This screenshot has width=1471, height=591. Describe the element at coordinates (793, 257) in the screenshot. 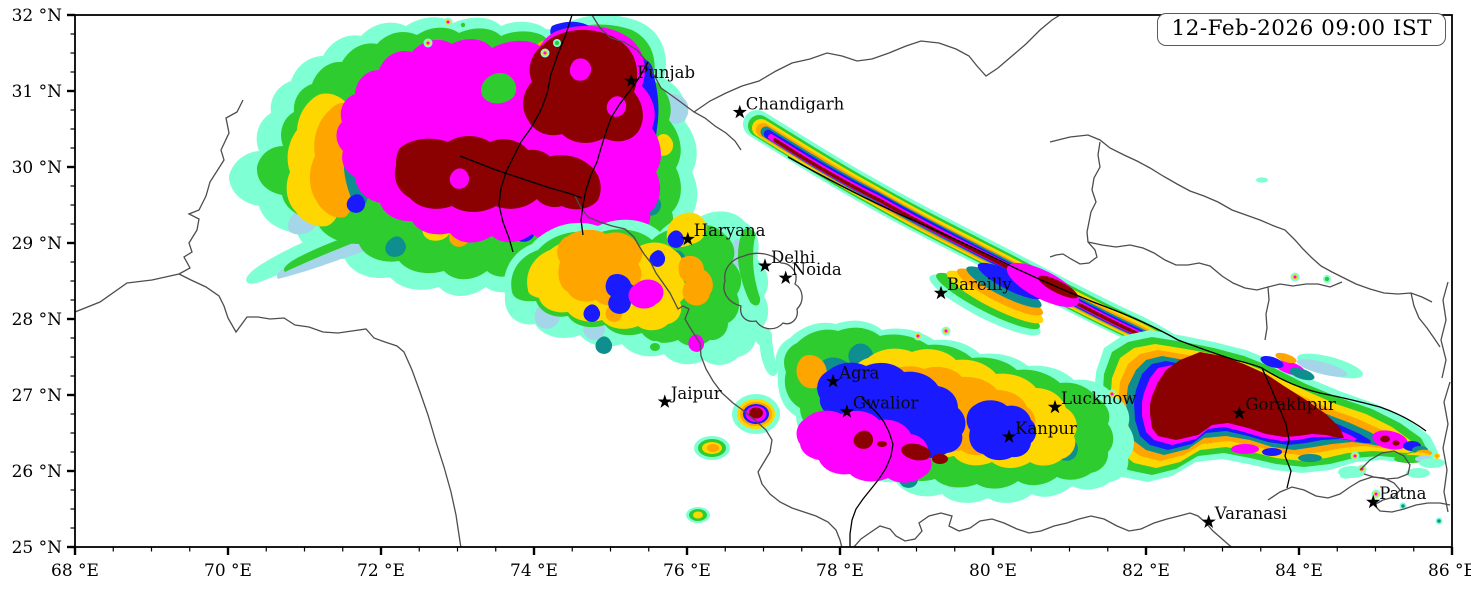

I see `city-label: Delhi` at that location.